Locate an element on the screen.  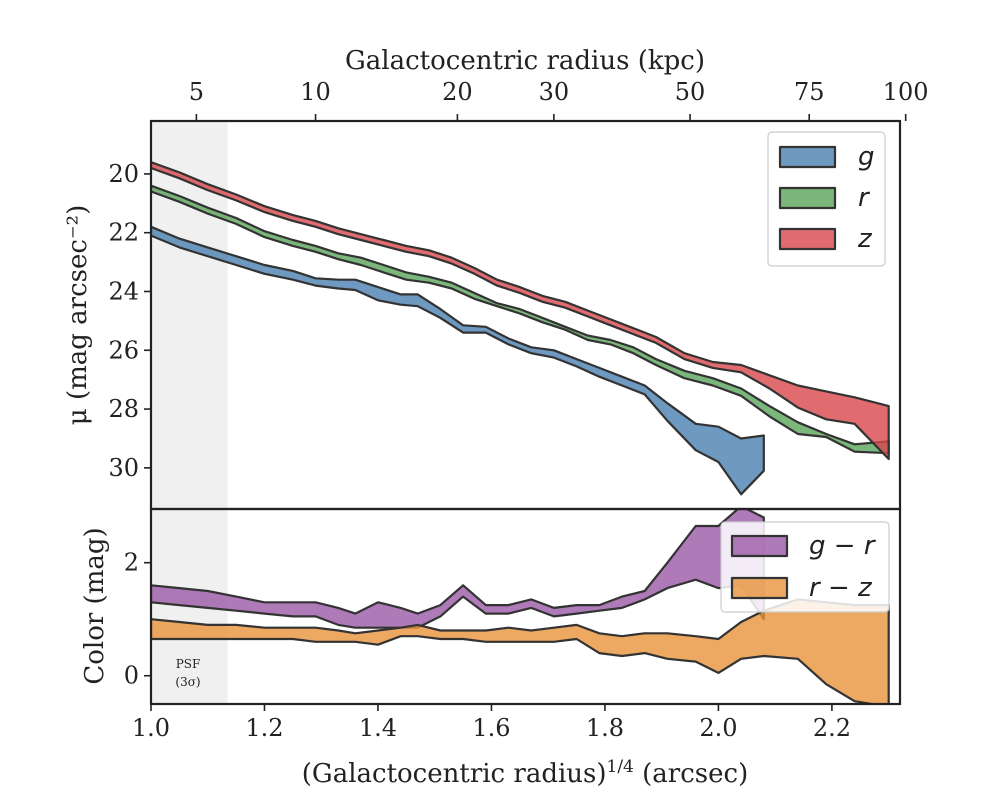
top-ytick-label: 28 is located at coordinates (123, 409).